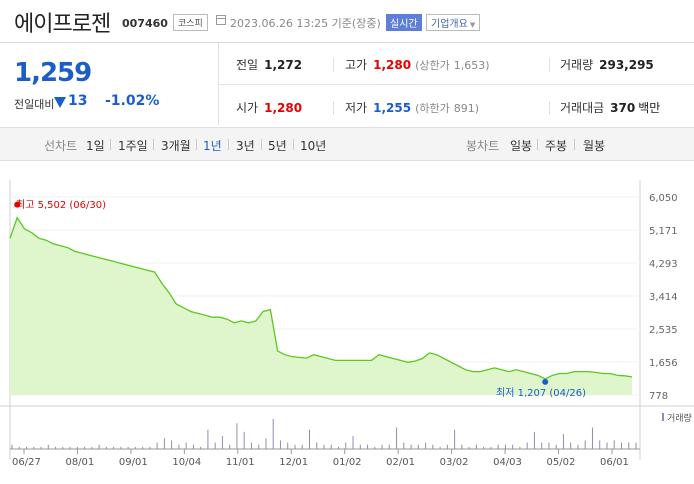  Describe the element at coordinates (61, 205) in the screenshot. I see `high-label: 최고 5,502 (06/30)` at that location.